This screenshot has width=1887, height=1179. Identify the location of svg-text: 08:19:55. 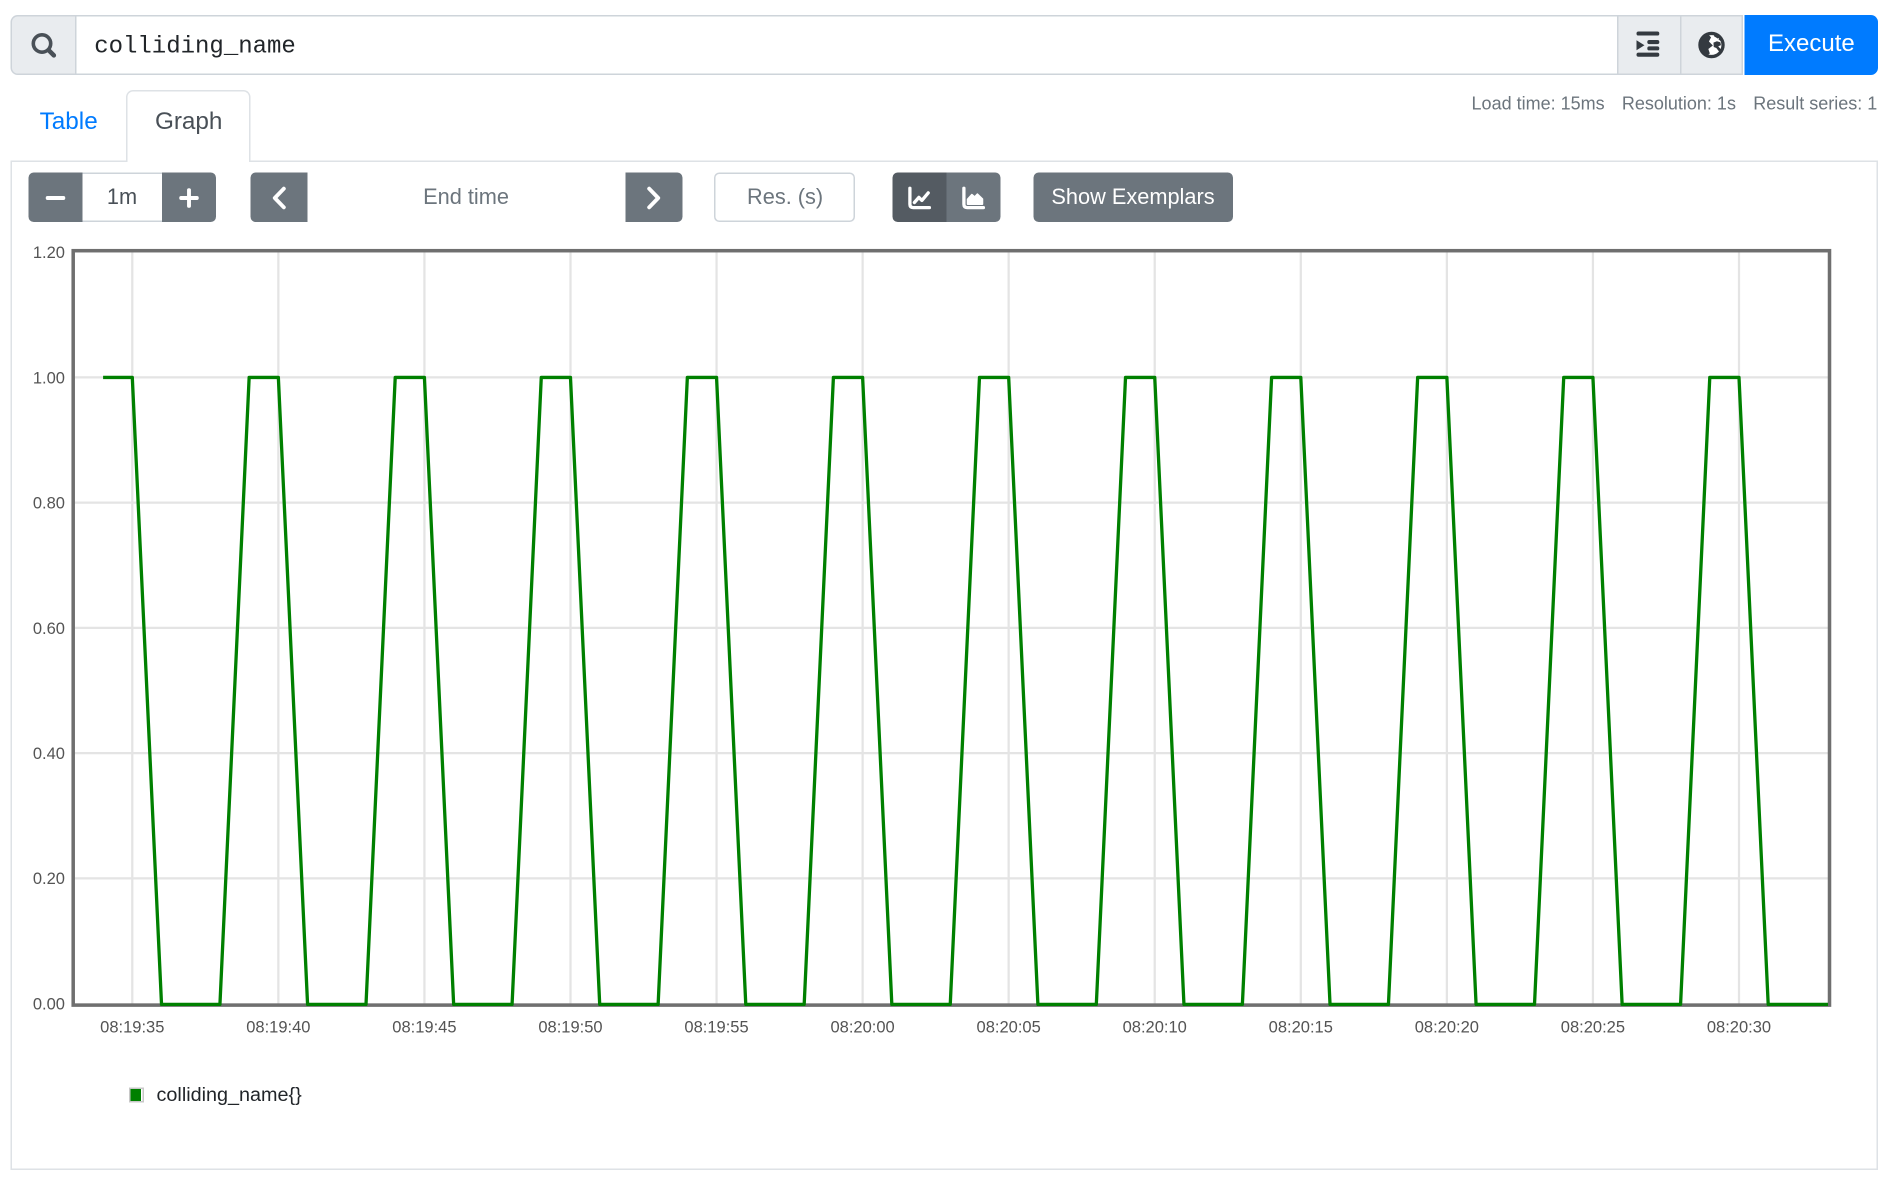
(716, 1027).